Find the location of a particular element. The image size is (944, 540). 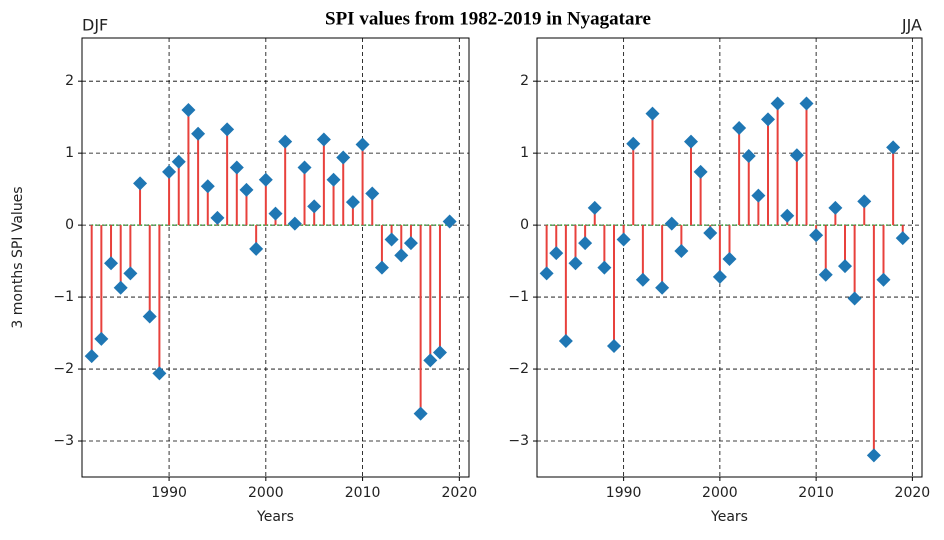

figure-title: SPI values from 1982-2019 in Nyagatare is located at coordinates (488, 18).